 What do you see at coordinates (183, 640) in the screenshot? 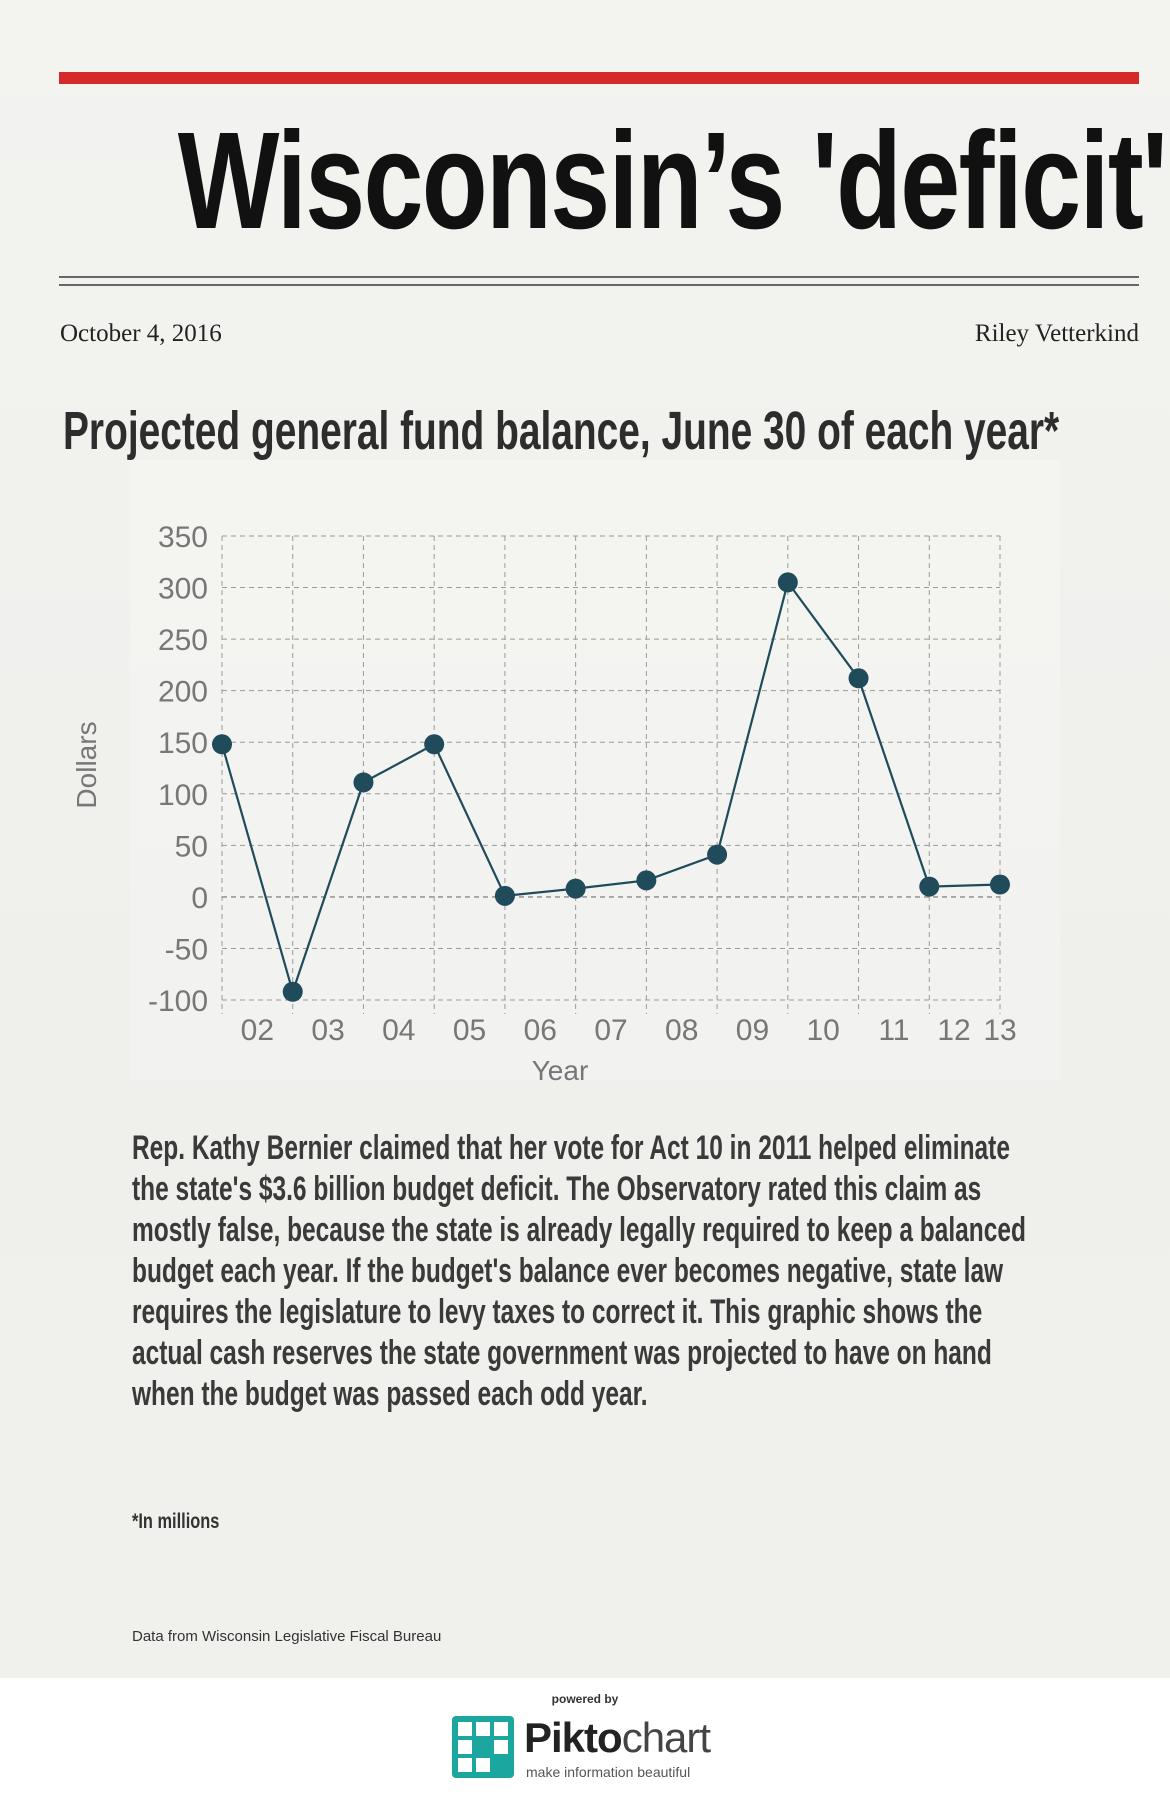
I see `y-tick-label: 250` at bounding box center [183, 640].